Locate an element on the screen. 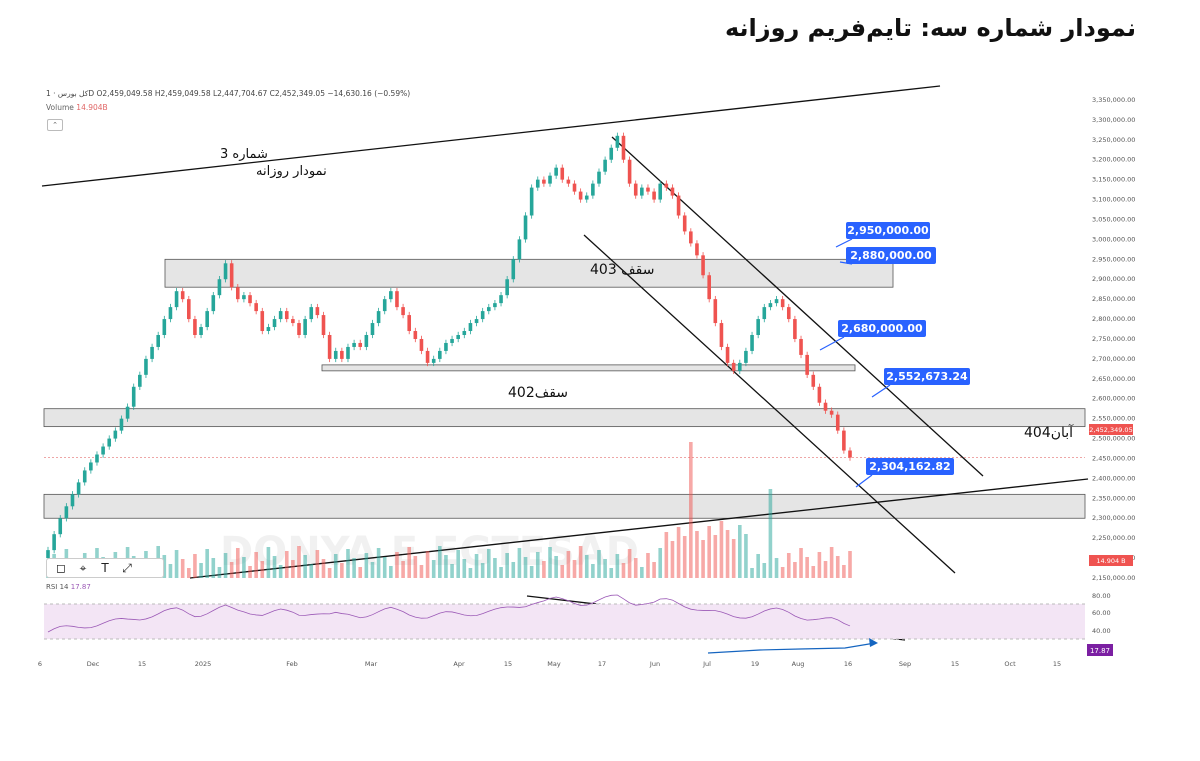 This screenshot has height=761, width=1200. x-tick-label: May is located at coordinates (554, 664).